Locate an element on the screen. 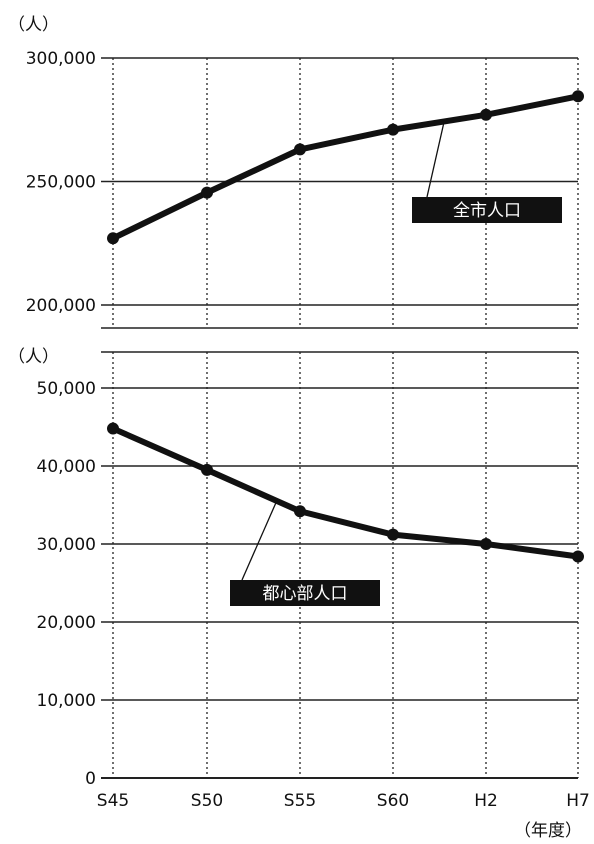 This screenshot has width=594, height=844. series-label: 都心部人口 is located at coordinates (305, 594).